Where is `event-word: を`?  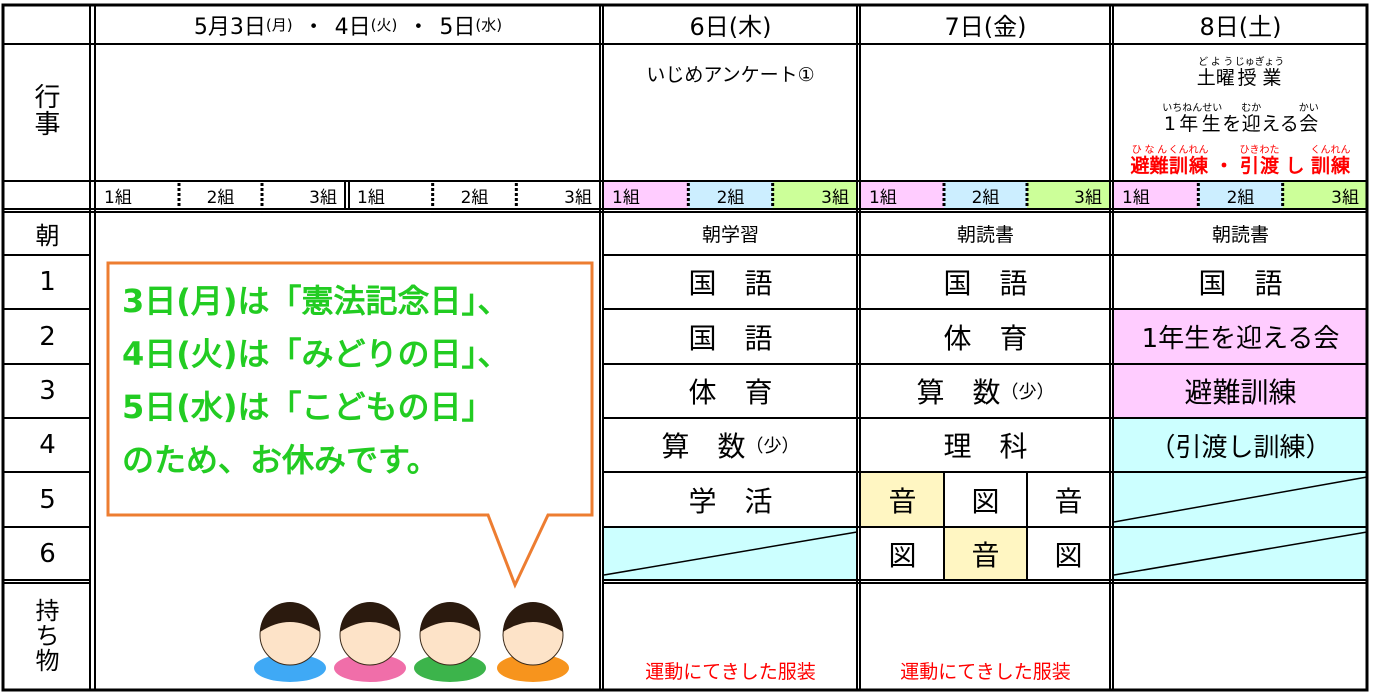 event-word: を is located at coordinates (1232, 124).